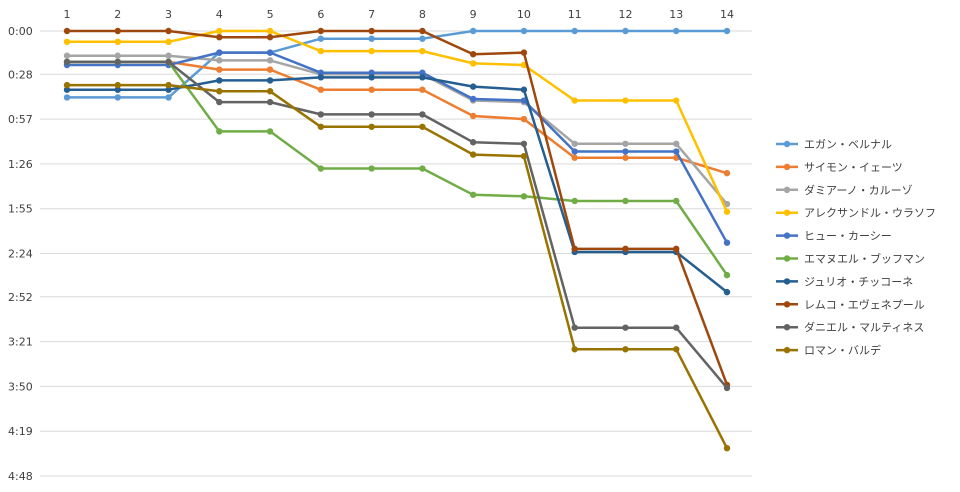  Describe the element at coordinates (20, 209) in the screenshot. I see `y-tick-label: 1:55` at that location.